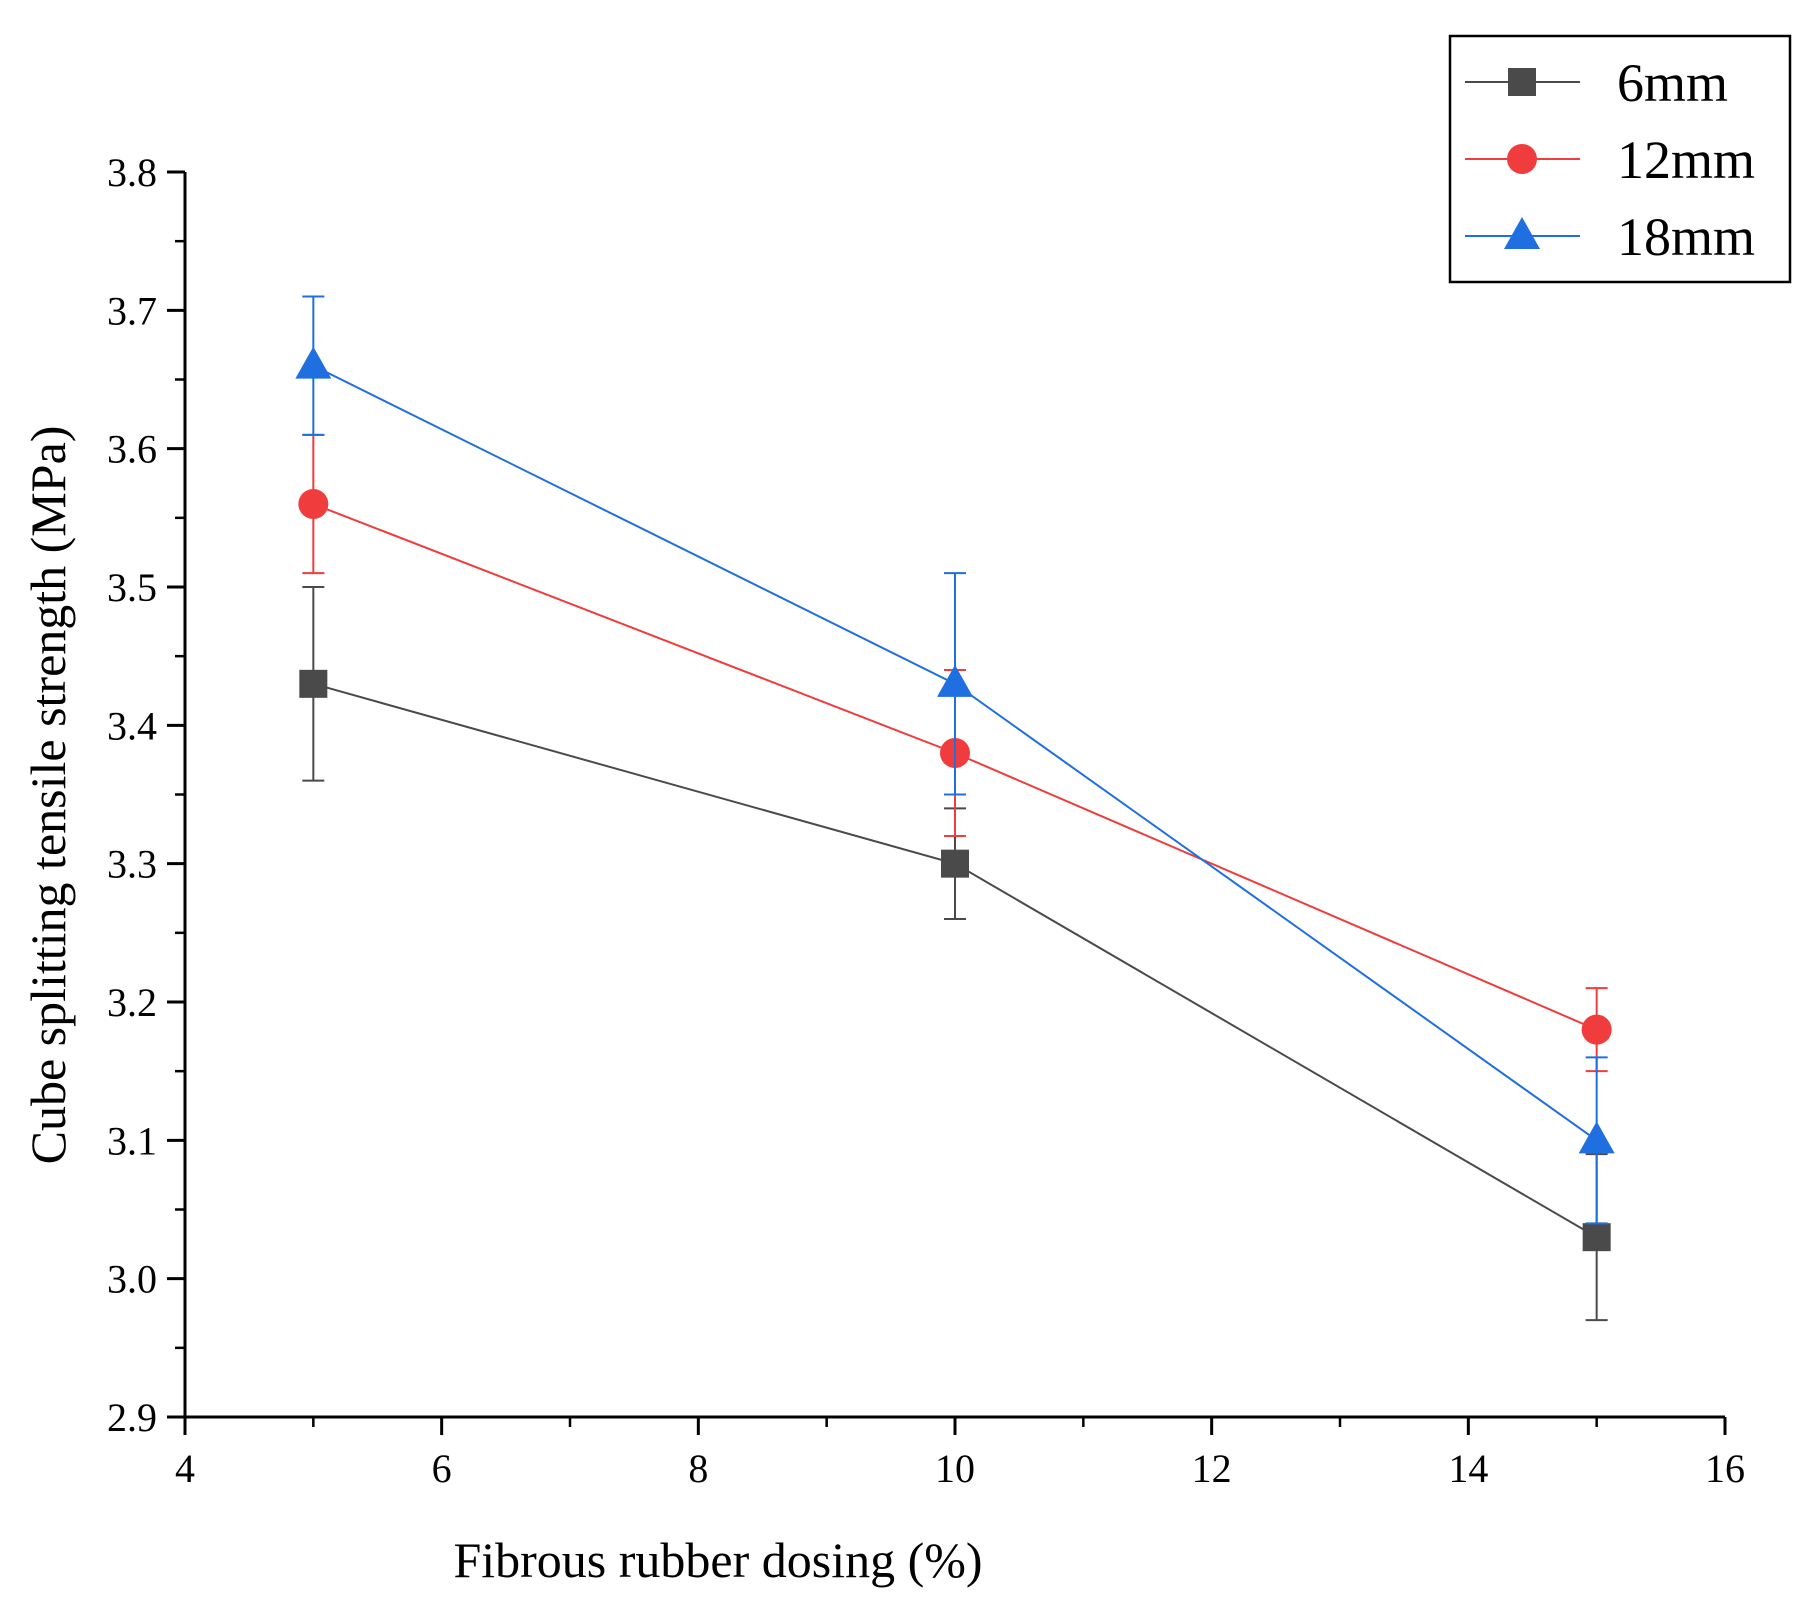 This screenshot has height=1603, width=1814. Describe the element at coordinates (48, 795) in the screenshot. I see `y-axis-title: Cube splitting tensile strength (MPa)` at that location.